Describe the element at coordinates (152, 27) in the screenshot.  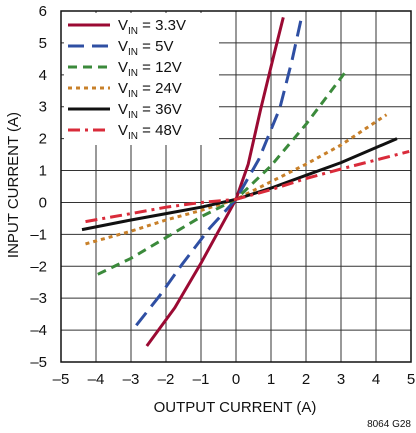
I see `legend-label: VIN = 3.3V` at that location.